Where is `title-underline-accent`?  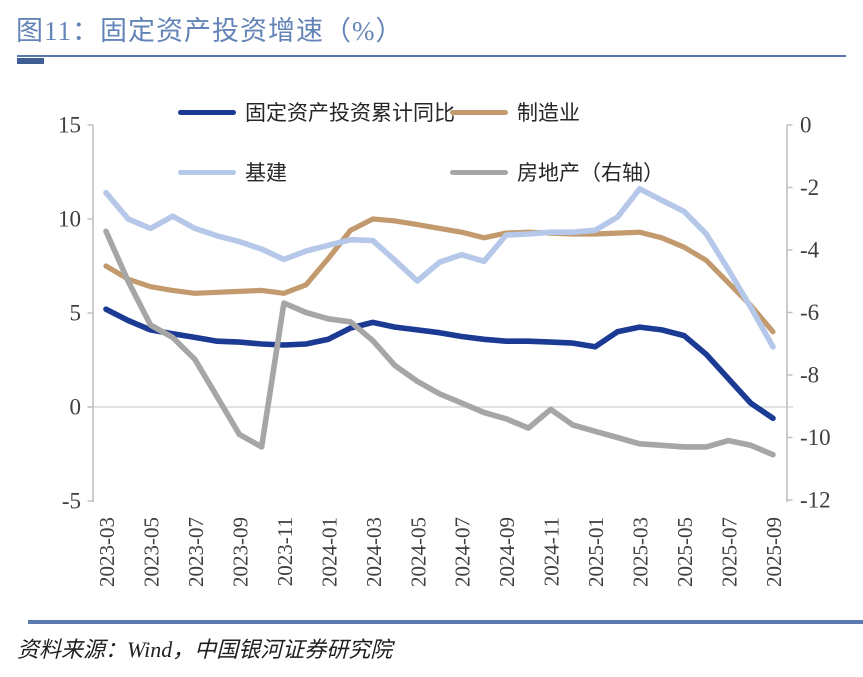
title-underline-accent is located at coordinates (30, 61).